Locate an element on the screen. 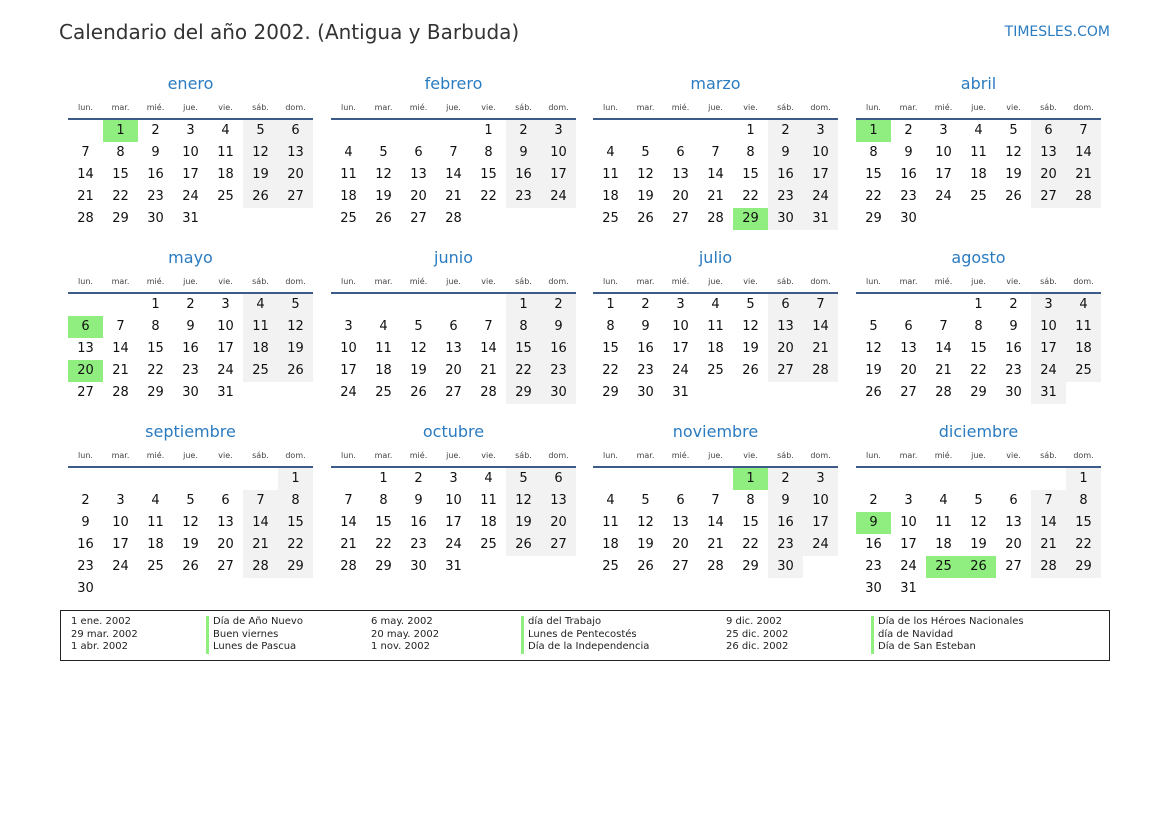  day-cell: 7 is located at coordinates (348, 500).